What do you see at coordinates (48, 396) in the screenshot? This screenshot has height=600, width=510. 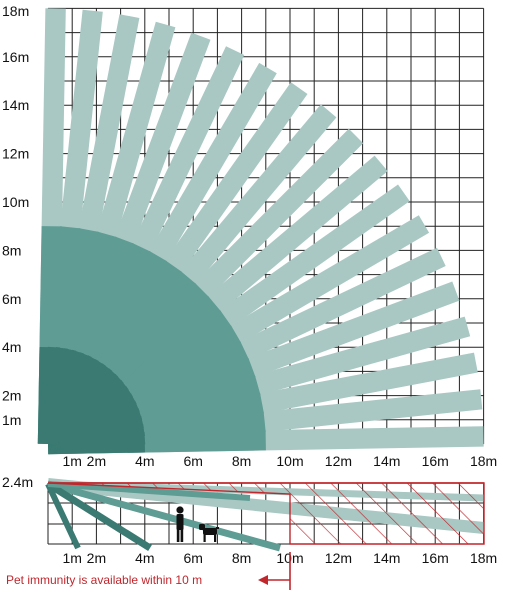 I see `detection-beam` at bounding box center [48, 396].